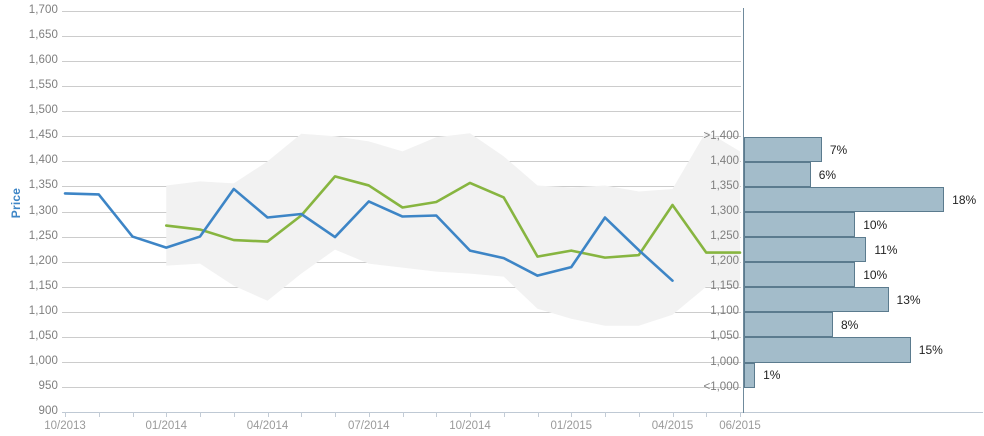  I want to click on y-tick-label: 1,150, so click(43, 285).